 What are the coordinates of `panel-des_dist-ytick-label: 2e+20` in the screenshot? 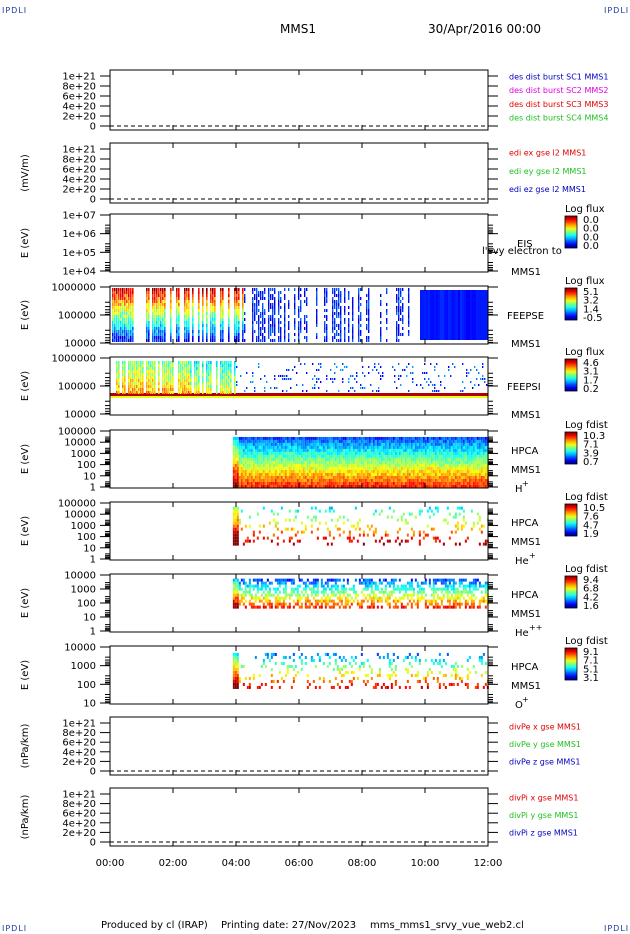 It's located at (79, 117).